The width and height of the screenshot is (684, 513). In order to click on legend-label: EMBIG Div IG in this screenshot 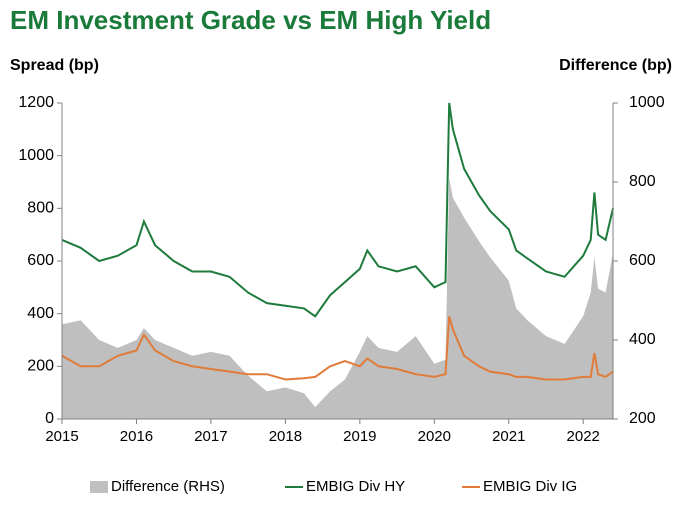, I will do `click(530, 486)`.